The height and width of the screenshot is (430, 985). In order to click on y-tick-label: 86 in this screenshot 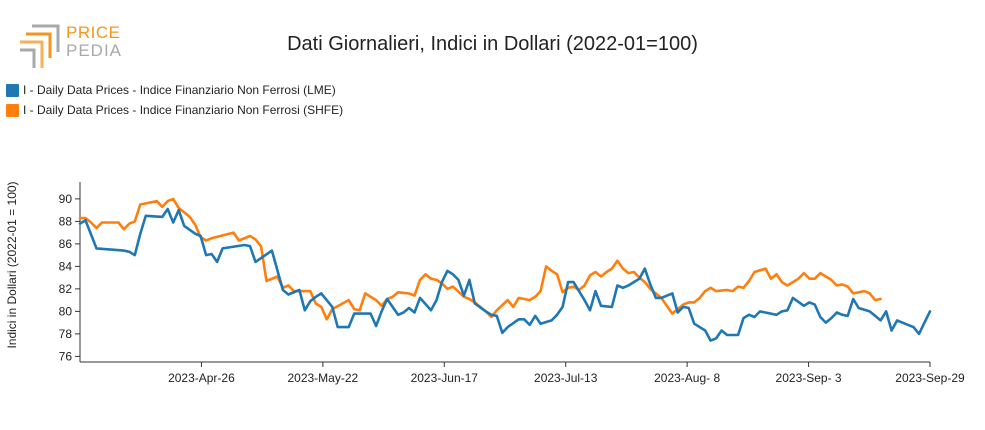, I will do `click(66, 244)`.